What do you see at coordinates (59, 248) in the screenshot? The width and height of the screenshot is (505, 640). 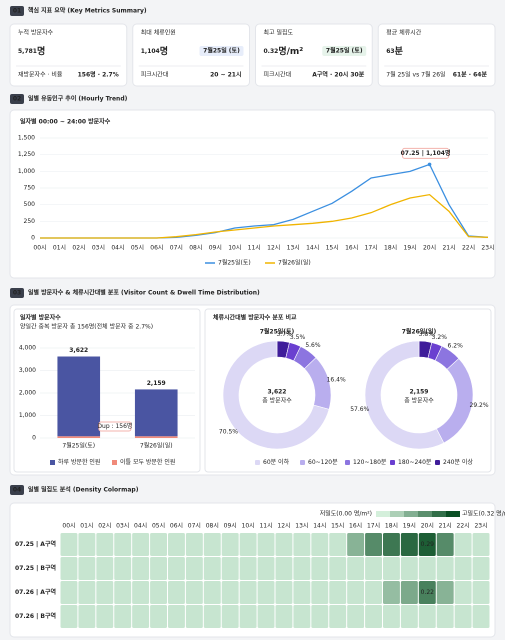 I see `x-tick-label: 01시` at bounding box center [59, 248].